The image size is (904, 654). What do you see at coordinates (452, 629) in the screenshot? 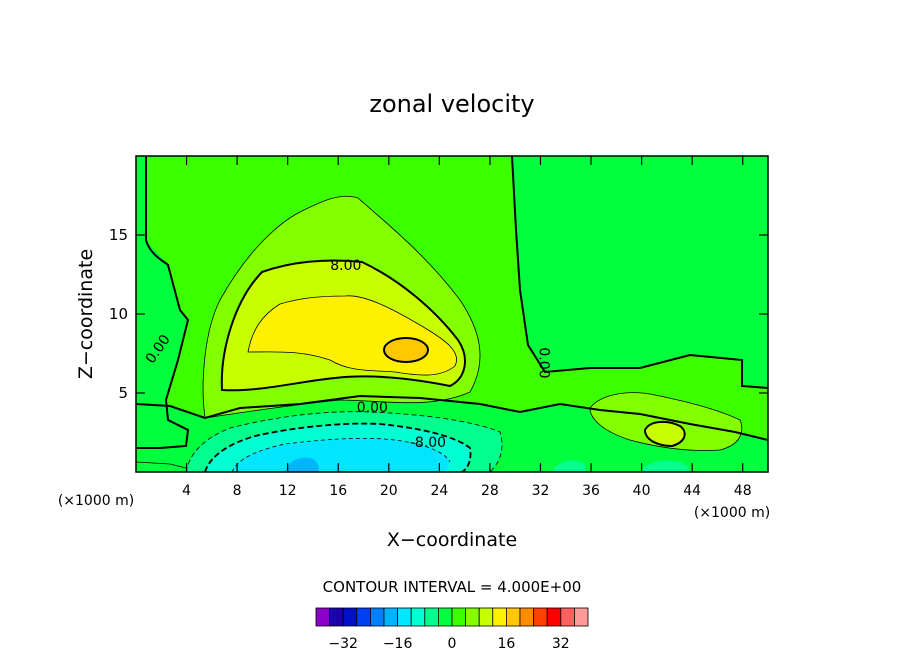
I see `colorbar: −32 −16 0 16 32` at bounding box center [452, 629].